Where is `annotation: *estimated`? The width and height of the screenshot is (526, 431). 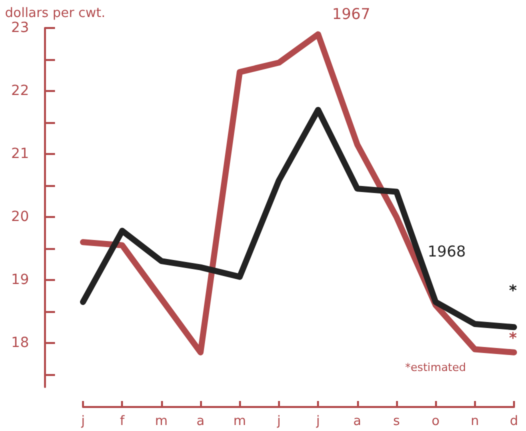 annotation: *estimated is located at coordinates (435, 367).